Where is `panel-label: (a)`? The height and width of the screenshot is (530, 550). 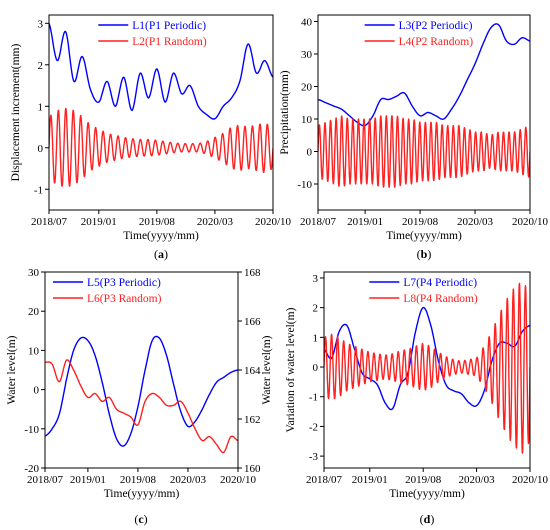
panel-label: (a) is located at coordinates (161, 254).